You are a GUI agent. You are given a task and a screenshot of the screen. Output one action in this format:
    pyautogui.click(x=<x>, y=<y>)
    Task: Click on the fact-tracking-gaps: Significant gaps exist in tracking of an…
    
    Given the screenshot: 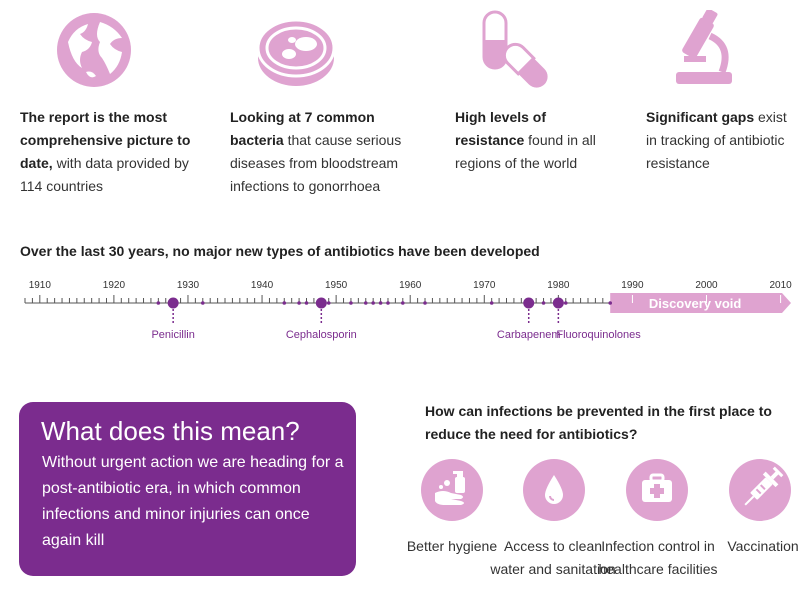 What is the action you would take?
    pyautogui.click(x=716, y=140)
    